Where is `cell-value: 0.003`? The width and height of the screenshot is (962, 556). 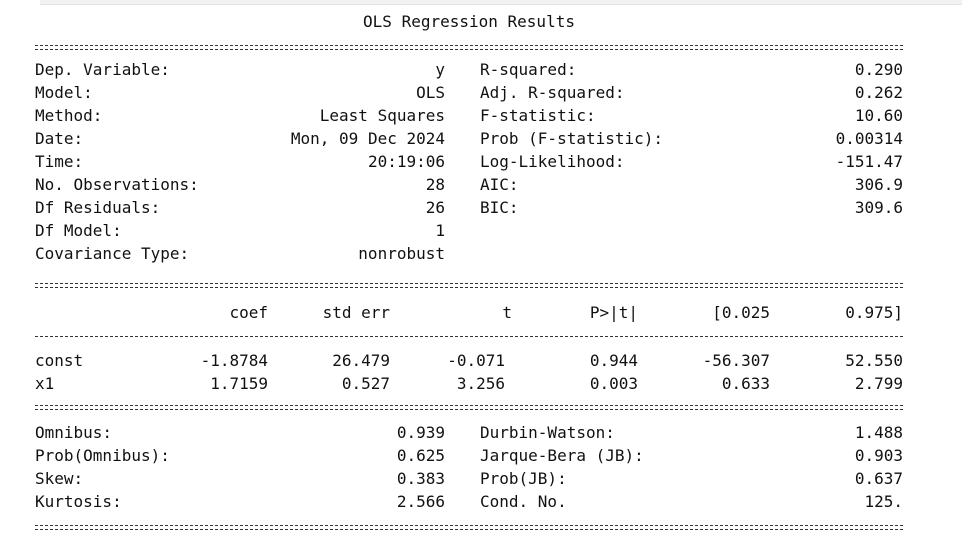
cell-value: 0.003 is located at coordinates (613, 383).